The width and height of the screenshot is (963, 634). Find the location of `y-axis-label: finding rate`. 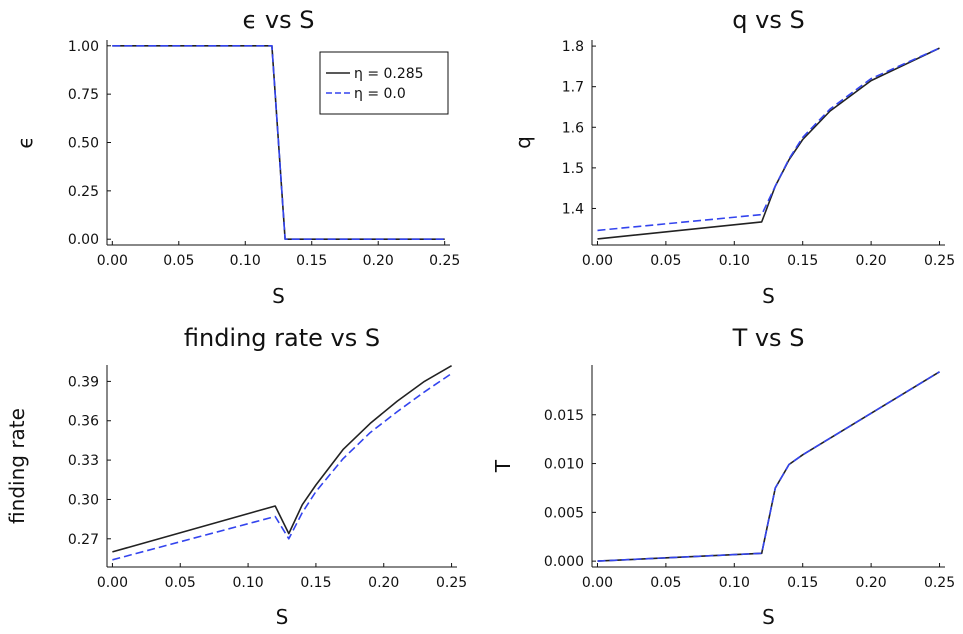

y-axis-label: finding rate is located at coordinates (17, 466).